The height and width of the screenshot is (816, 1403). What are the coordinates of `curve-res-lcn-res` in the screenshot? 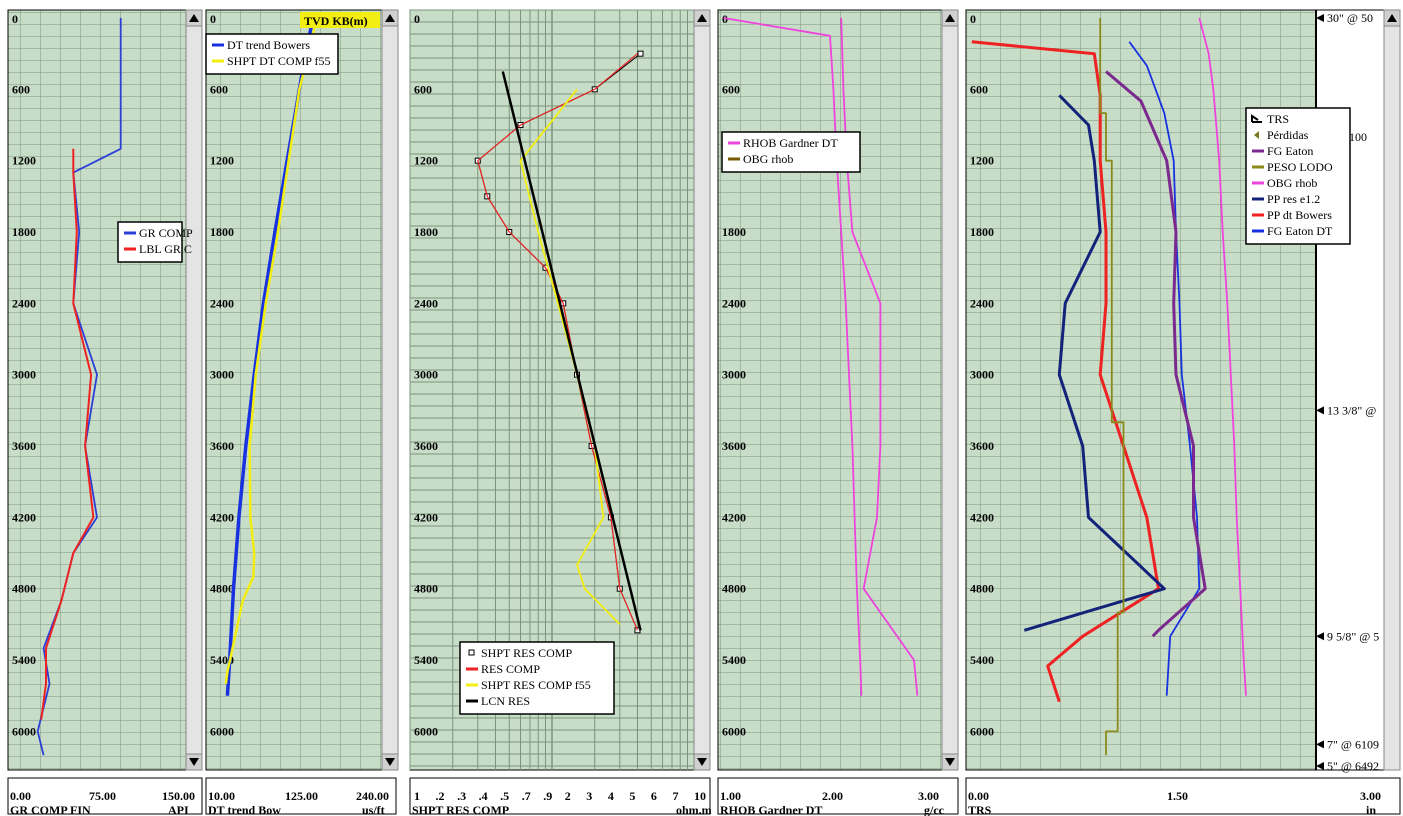 It's located at (571, 351).